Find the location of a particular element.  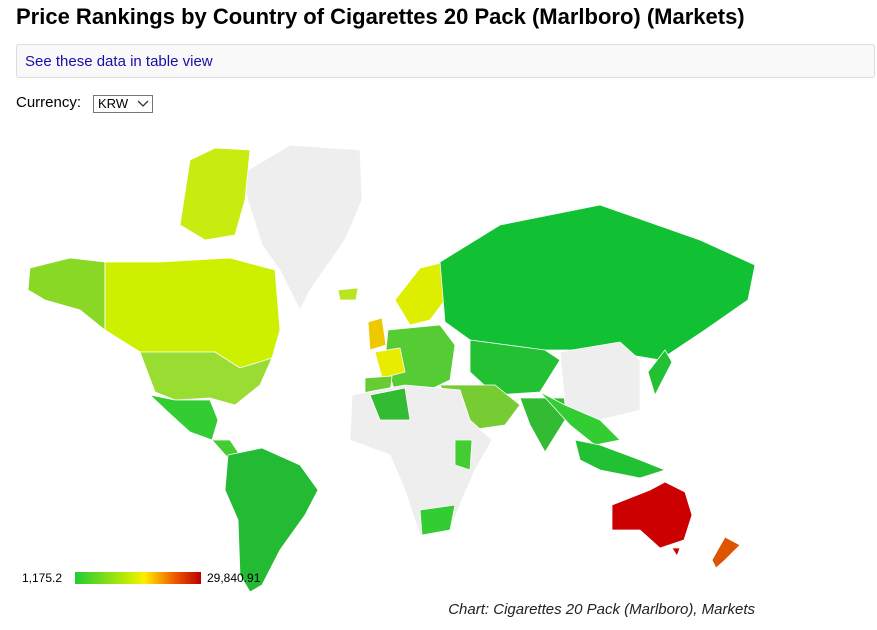

iceland is located at coordinates (348, 294).